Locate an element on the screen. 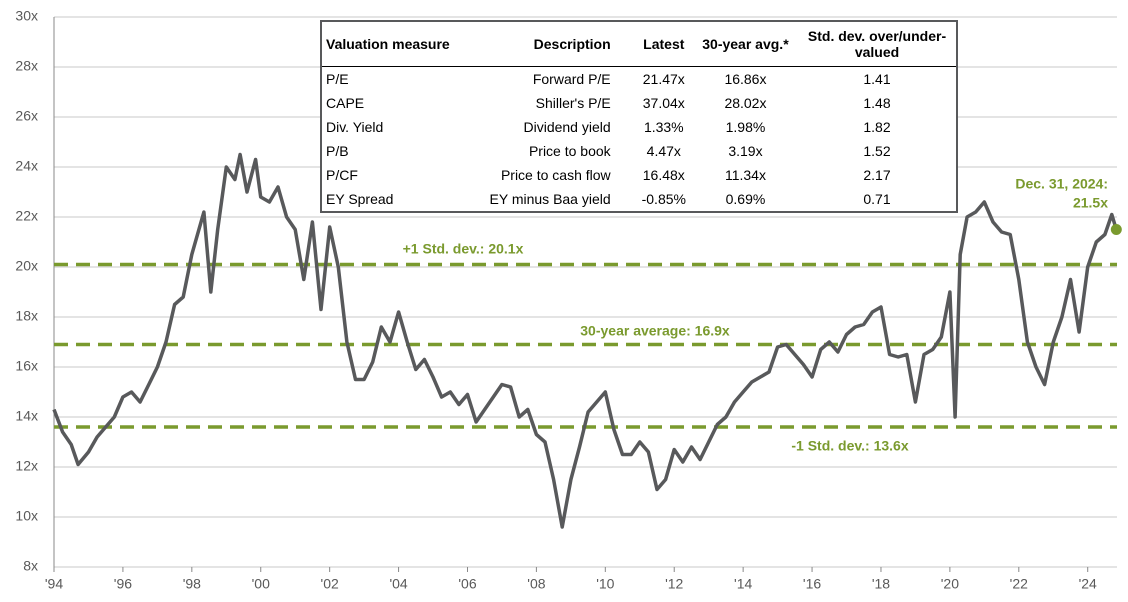 This screenshot has height=602, width=1128. y-tick-label: 24x is located at coordinates (26, 166).